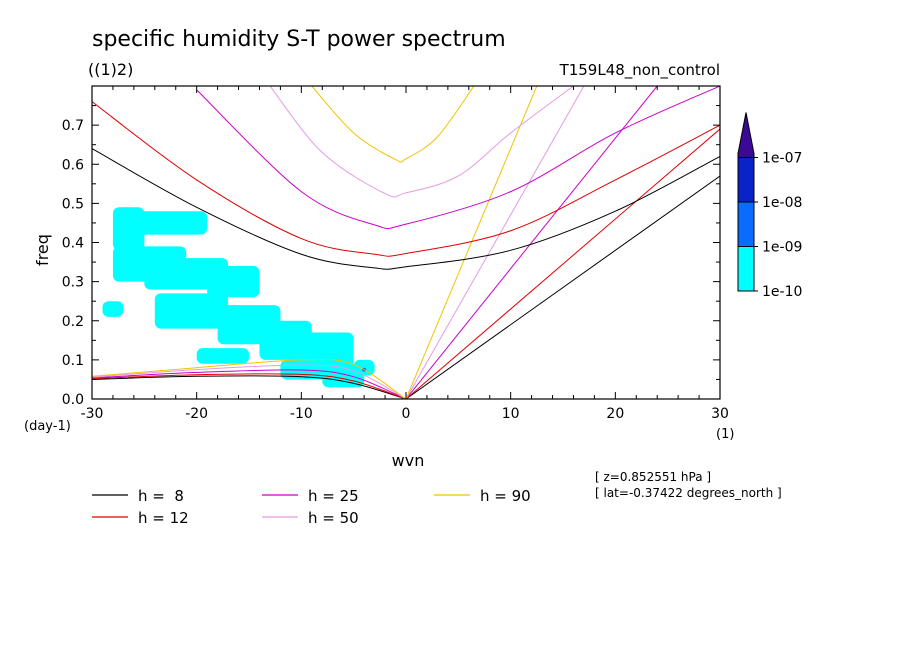  What do you see at coordinates (639, 70) in the screenshot?
I see `chart-subtitle-right: T159L48_non_control` at bounding box center [639, 70].